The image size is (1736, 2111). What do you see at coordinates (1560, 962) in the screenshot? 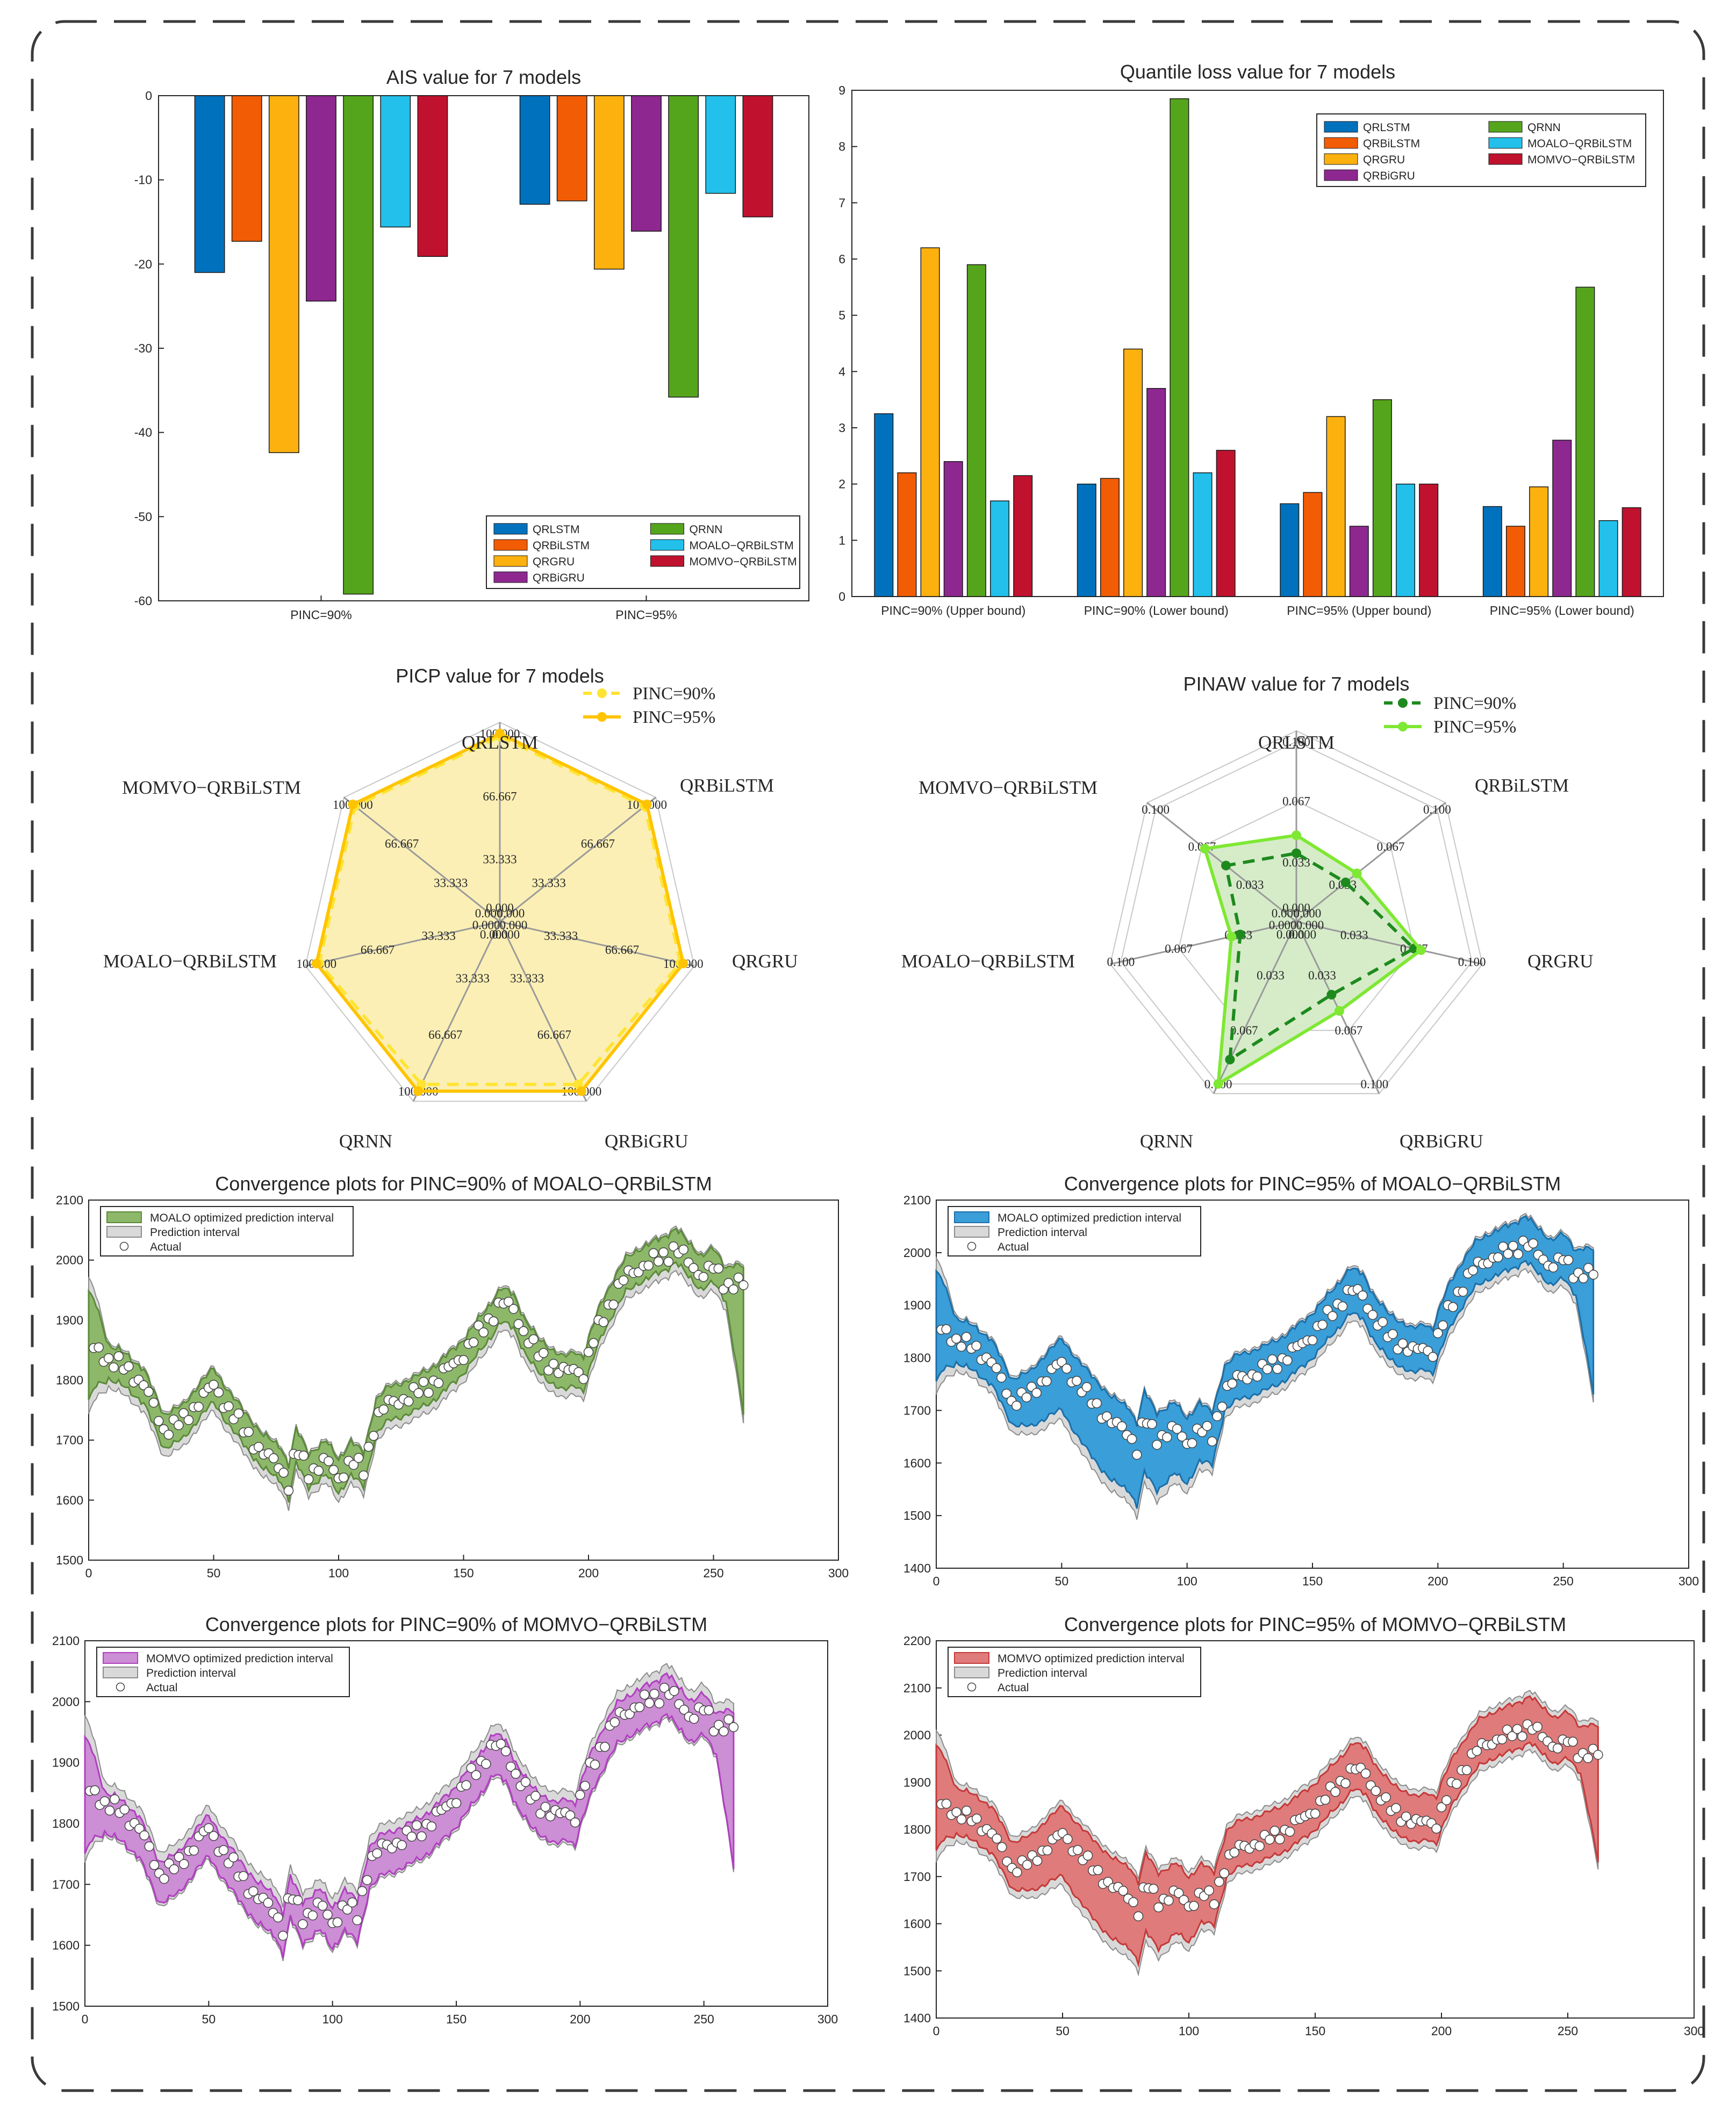
I see `axis-label: QRGRU` at bounding box center [1560, 962].